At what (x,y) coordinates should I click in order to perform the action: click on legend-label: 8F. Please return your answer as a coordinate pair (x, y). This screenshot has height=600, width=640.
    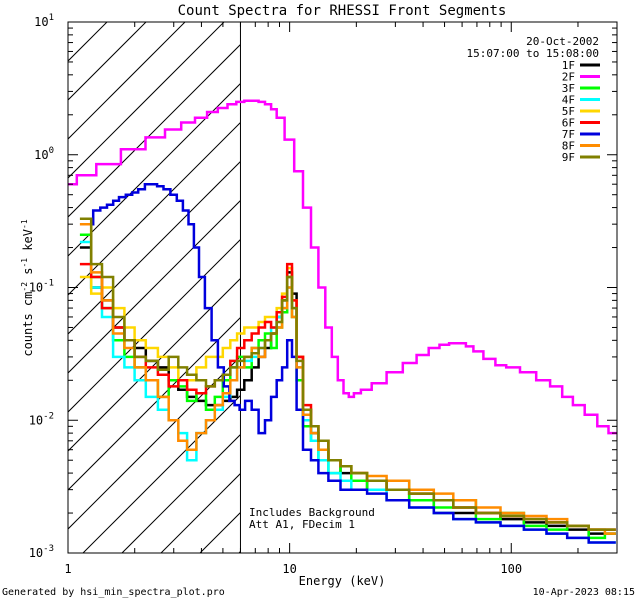
    Looking at the image, I should click on (568, 146).